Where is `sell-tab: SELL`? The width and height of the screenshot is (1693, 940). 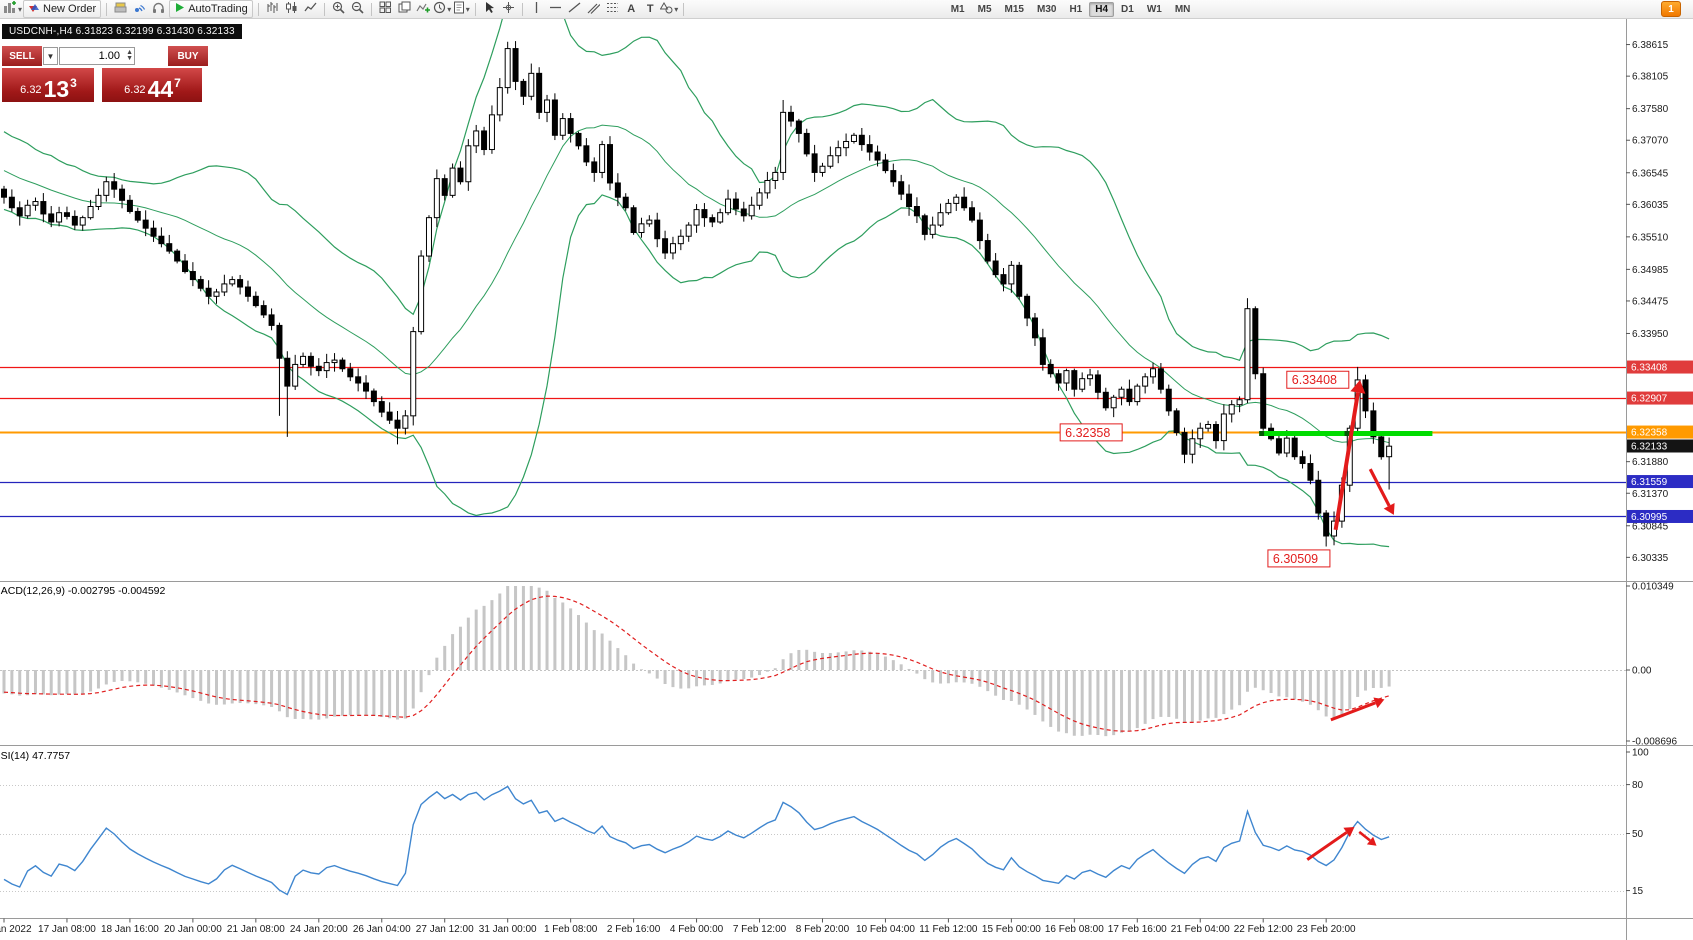
sell-tab: SELL is located at coordinates (22, 56).